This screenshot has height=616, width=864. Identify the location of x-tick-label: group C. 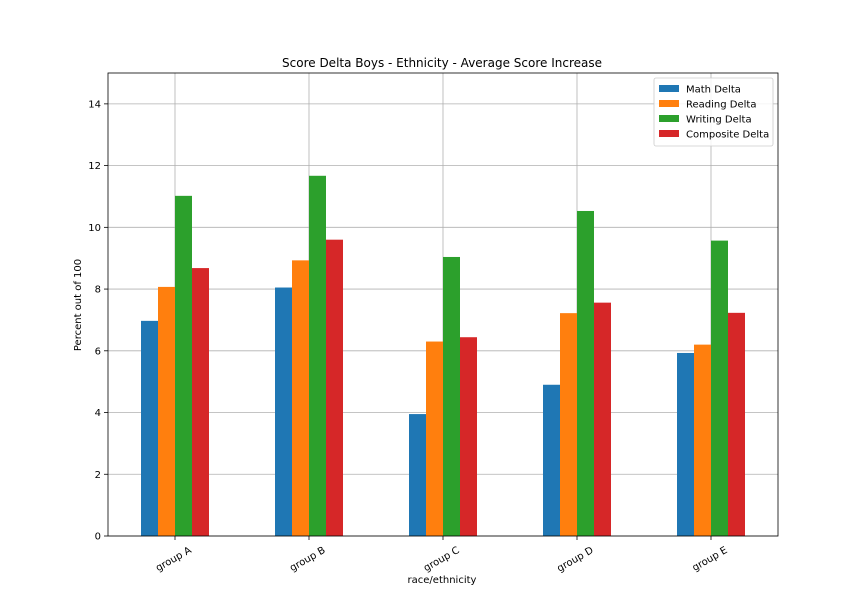
(441, 559).